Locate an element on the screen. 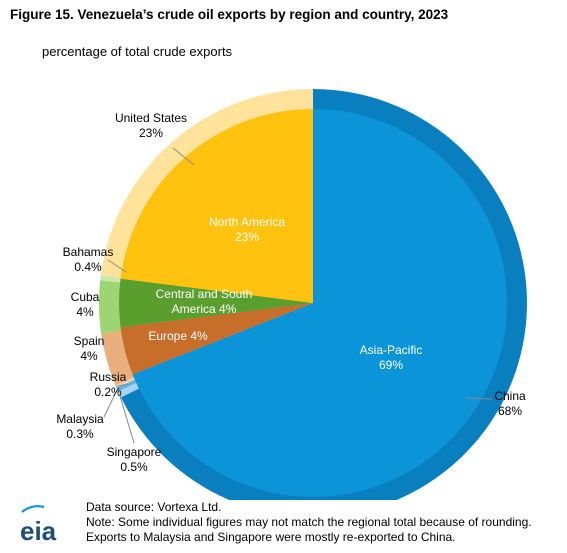  leader-russia is located at coordinates (122, 385).